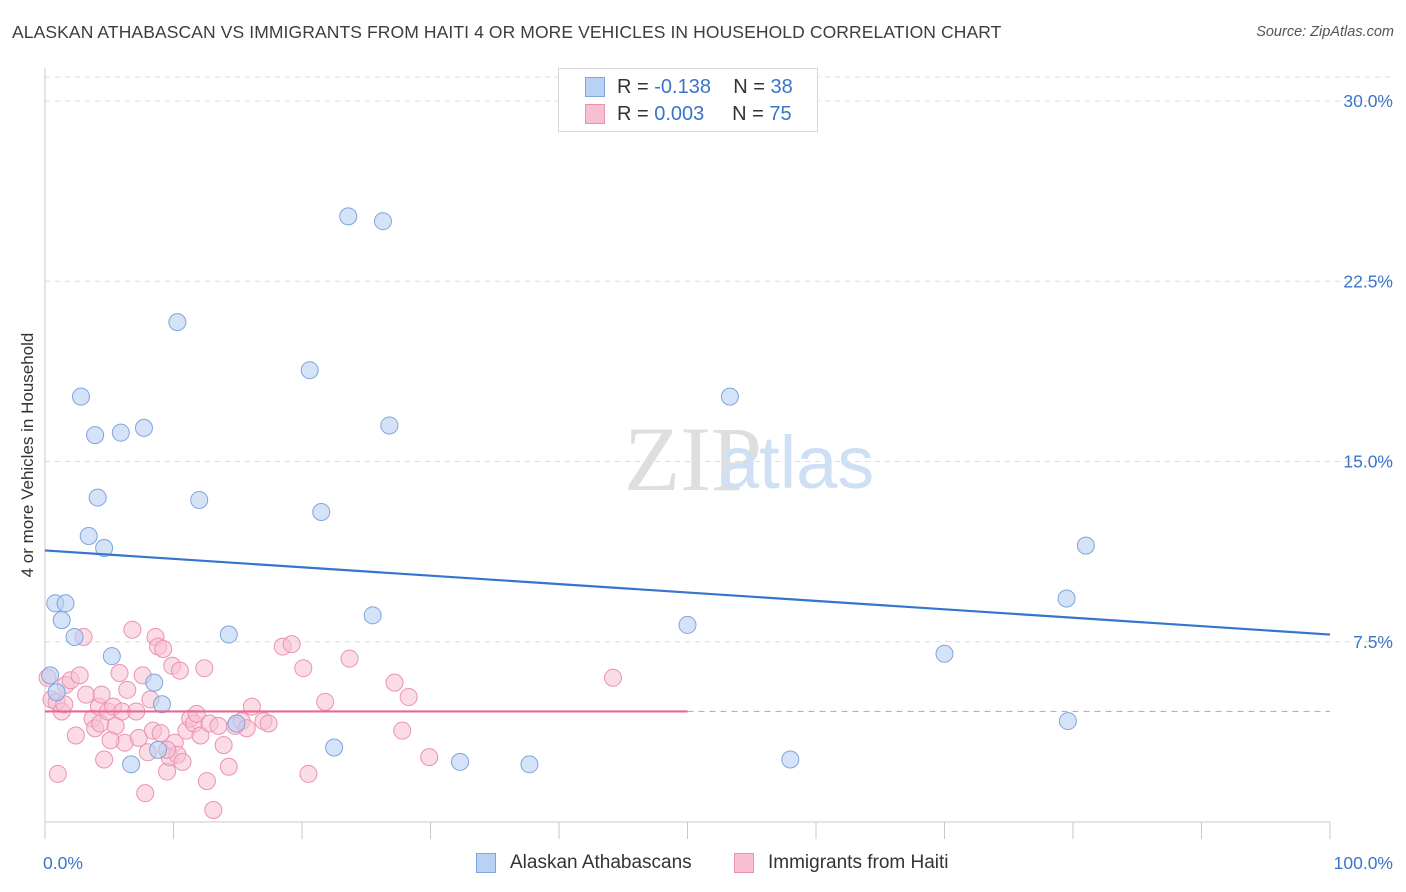 This screenshot has height=892, width=1406. What do you see at coordinates (63, 863) in the screenshot?
I see `x-tick-label: 0.0%` at bounding box center [63, 863].